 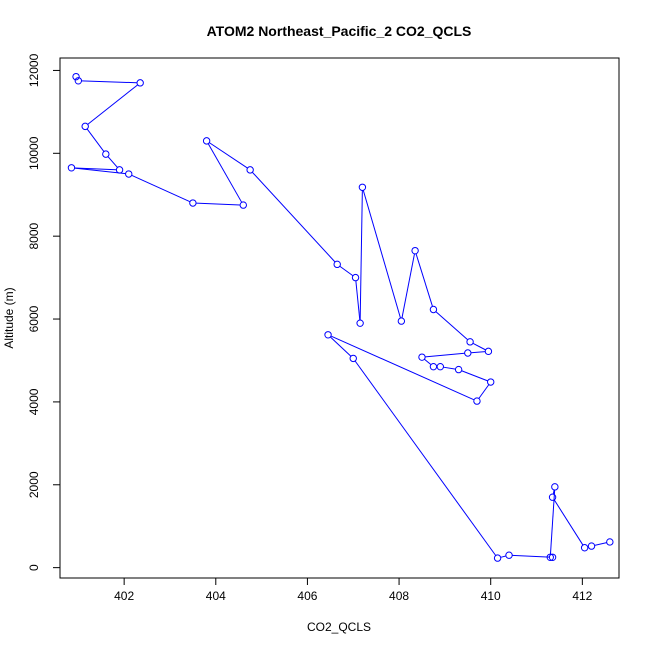 What do you see at coordinates (491, 596) in the screenshot?
I see `x-tick-label: 410` at bounding box center [491, 596].